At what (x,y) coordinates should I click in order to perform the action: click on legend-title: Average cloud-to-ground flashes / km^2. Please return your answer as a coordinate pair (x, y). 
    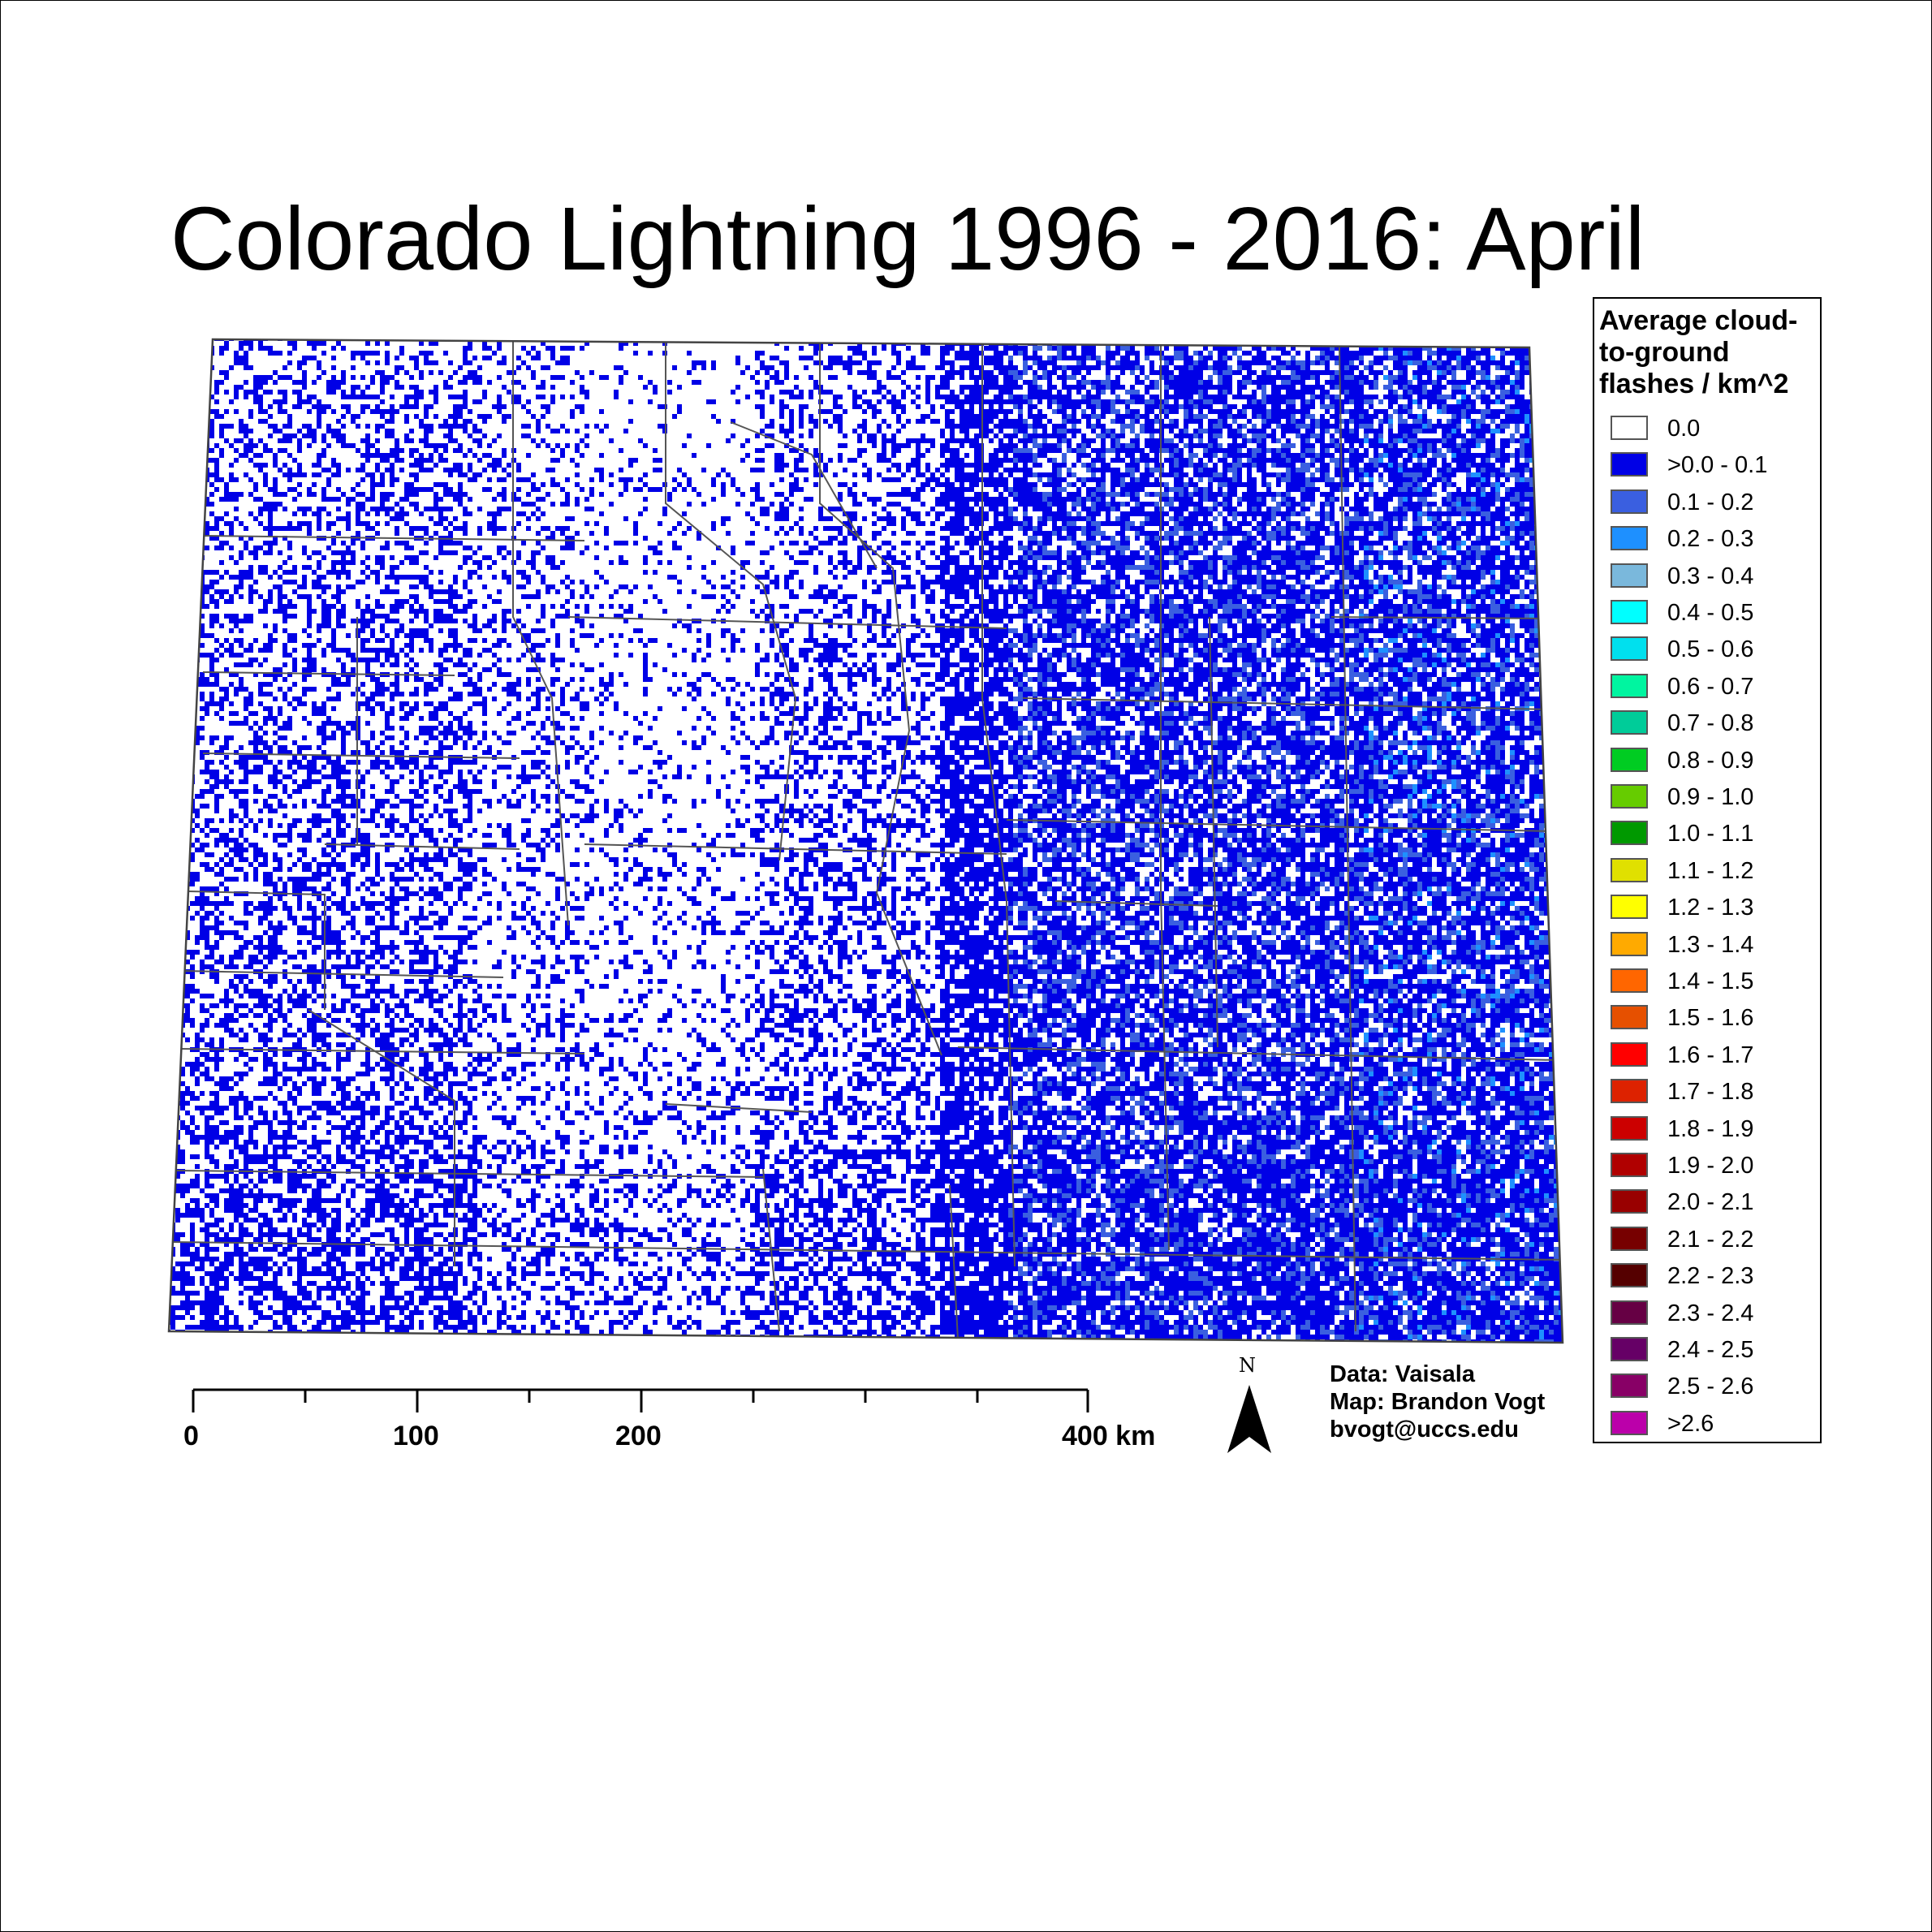
    Looking at the image, I should click on (1710, 352).